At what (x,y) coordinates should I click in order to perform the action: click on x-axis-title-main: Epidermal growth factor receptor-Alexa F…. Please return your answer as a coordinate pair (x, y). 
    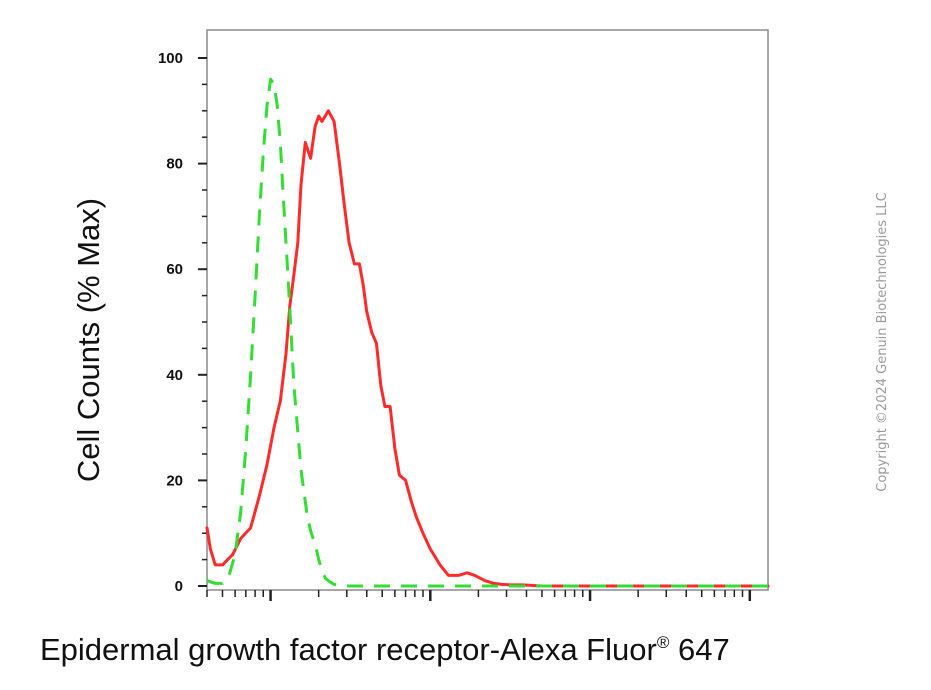
    Looking at the image, I should click on (348, 649).